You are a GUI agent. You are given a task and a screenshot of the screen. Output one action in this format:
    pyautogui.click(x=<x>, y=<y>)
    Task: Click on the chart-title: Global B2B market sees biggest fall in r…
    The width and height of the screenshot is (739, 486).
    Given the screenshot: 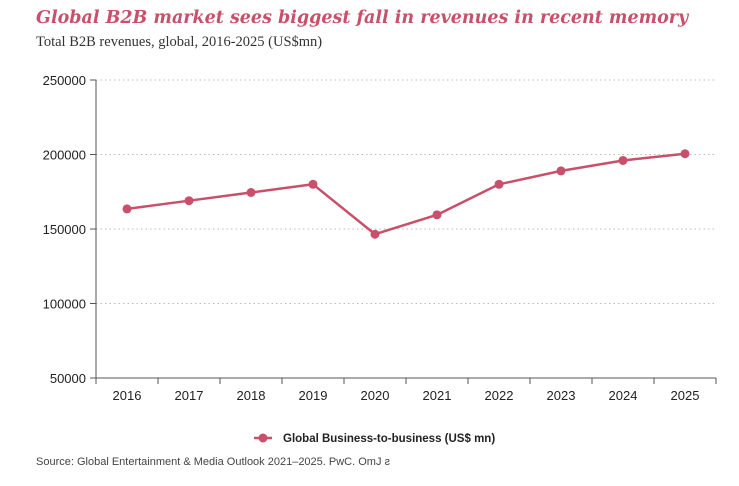 What is the action you would take?
    pyautogui.click(x=362, y=18)
    